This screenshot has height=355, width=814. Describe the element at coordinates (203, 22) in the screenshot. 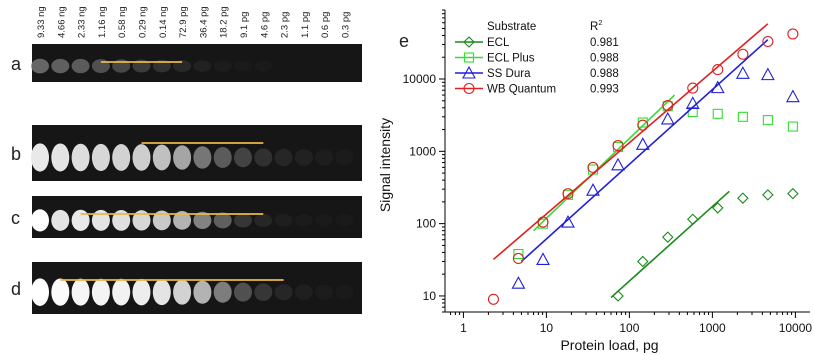

I see `lane-load-label: 36.4 pg` at that location.